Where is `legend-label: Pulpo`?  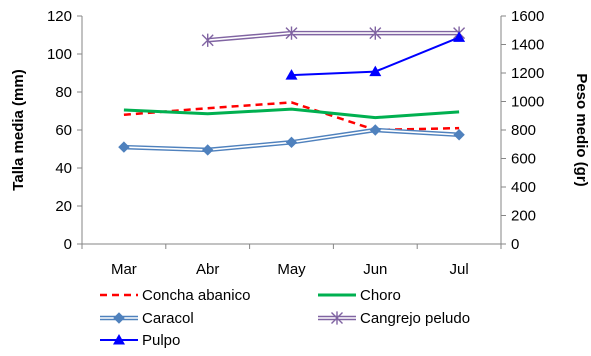 legend-label: Pulpo is located at coordinates (161, 340).